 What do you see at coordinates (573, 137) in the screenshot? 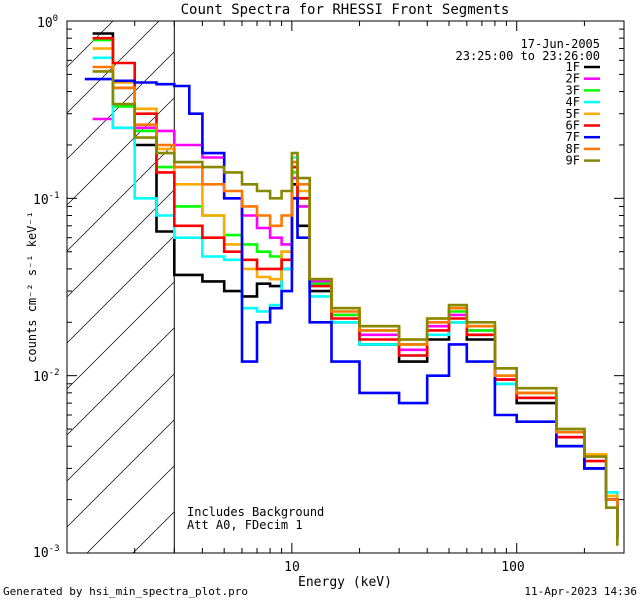
I see `legend-label-7F: 7F` at bounding box center [573, 137].